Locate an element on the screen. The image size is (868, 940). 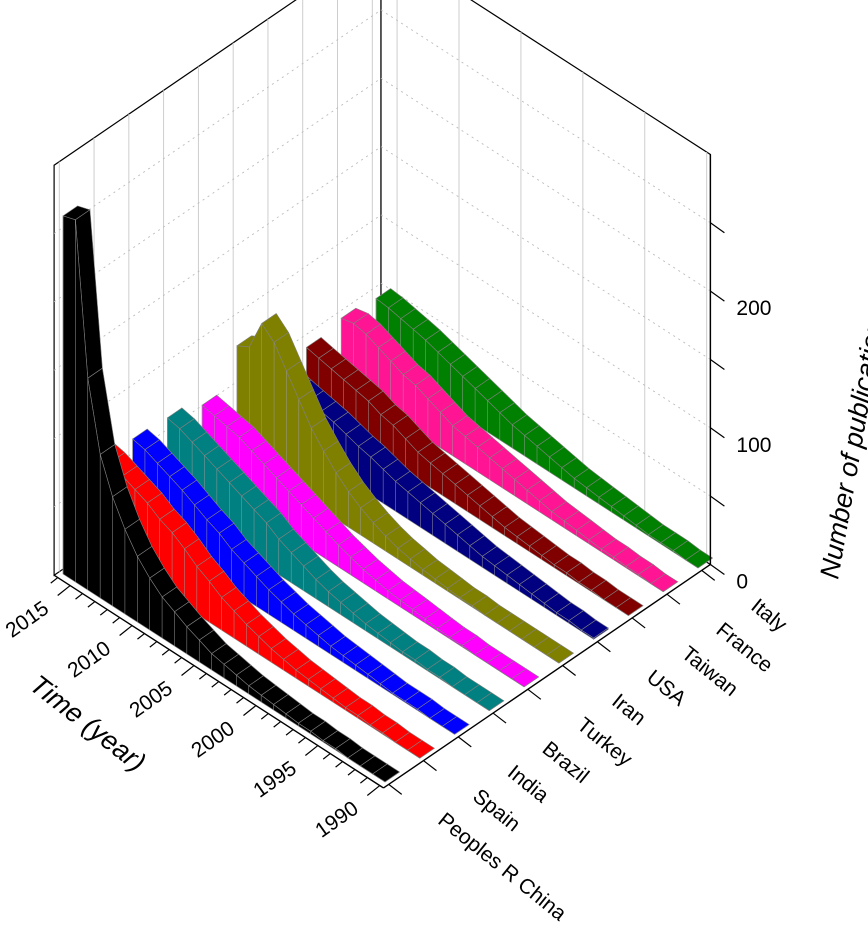
series-france is located at coordinates (509, 450).